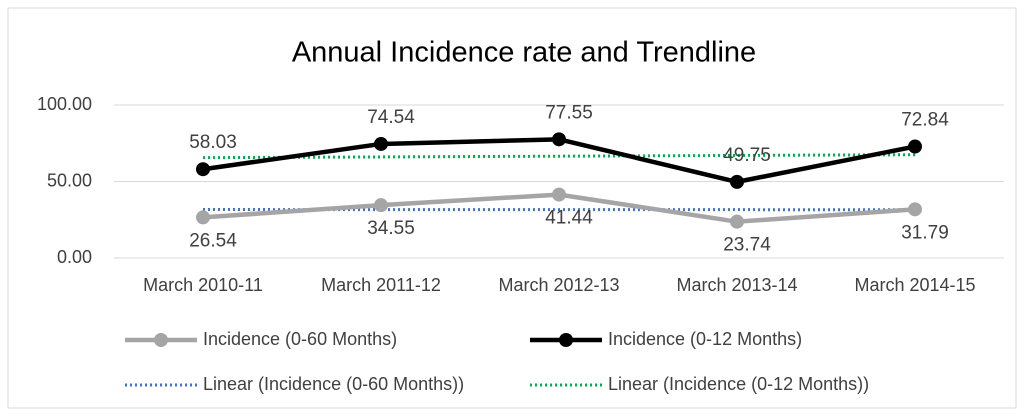  Describe the element at coordinates (391, 228) in the screenshot. I see `data-label: 34.55` at that location.